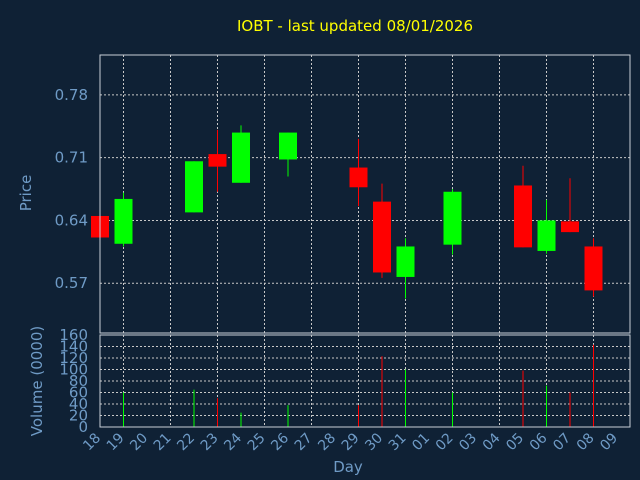  What do you see at coordinates (26, 193) in the screenshot?
I see `price-axis-label: Price` at bounding box center [26, 193].